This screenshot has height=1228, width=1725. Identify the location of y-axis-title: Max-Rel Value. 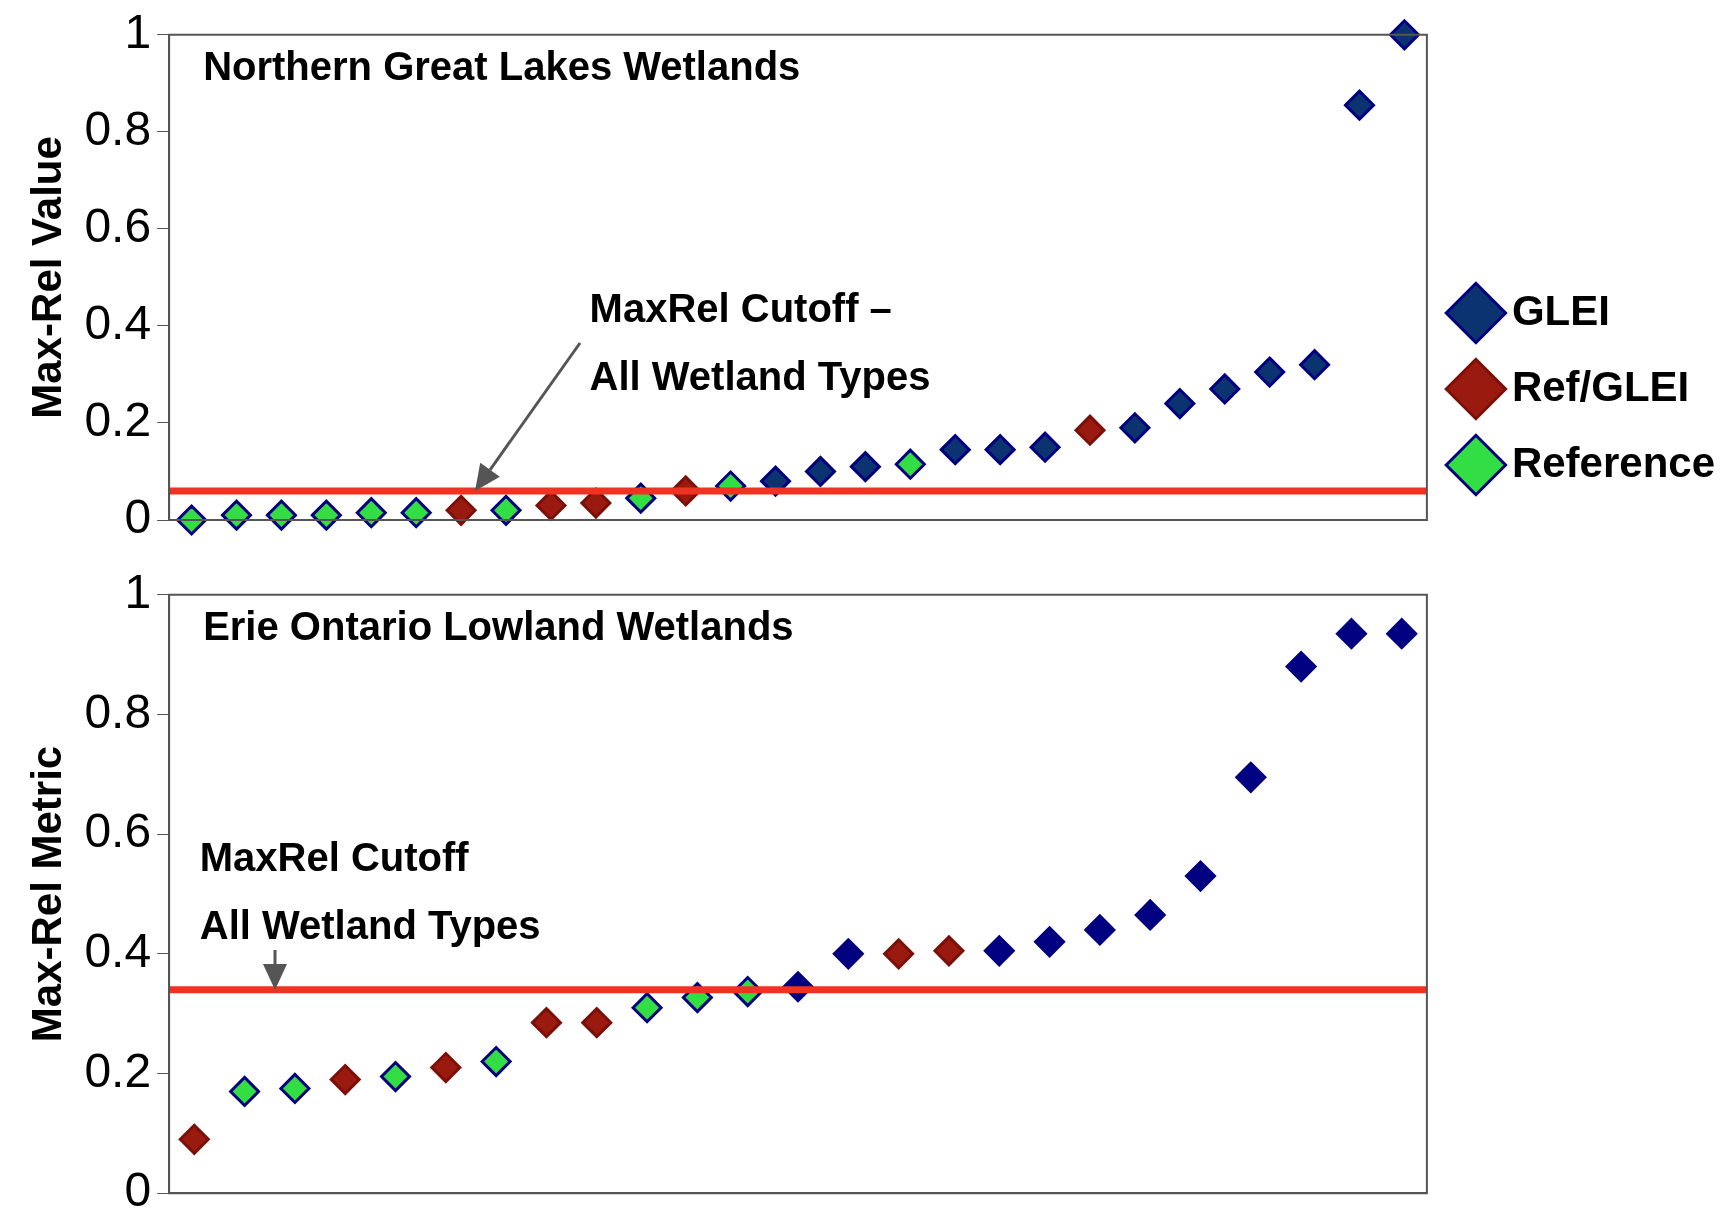
(46, 277).